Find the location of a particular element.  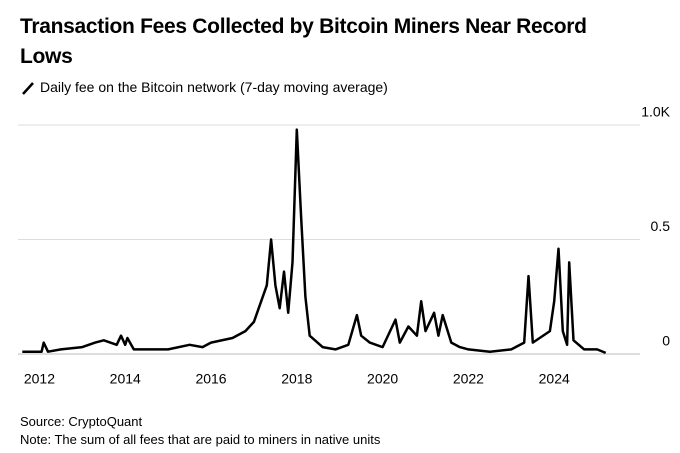

source: Source: CryptoQuant is located at coordinates (81, 421).